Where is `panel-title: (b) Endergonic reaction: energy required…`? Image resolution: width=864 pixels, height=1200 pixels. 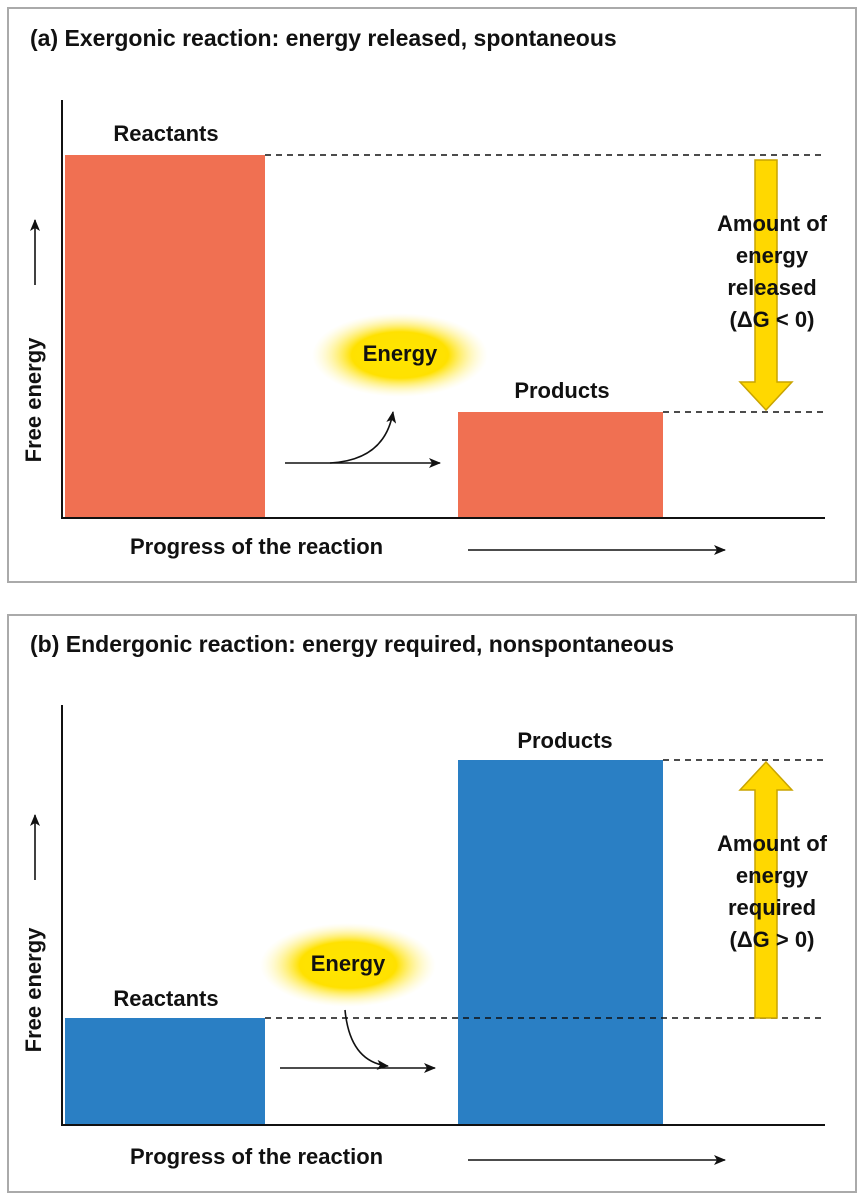 panel-title: (b) Endergonic reaction: energy required… is located at coordinates (352, 644).